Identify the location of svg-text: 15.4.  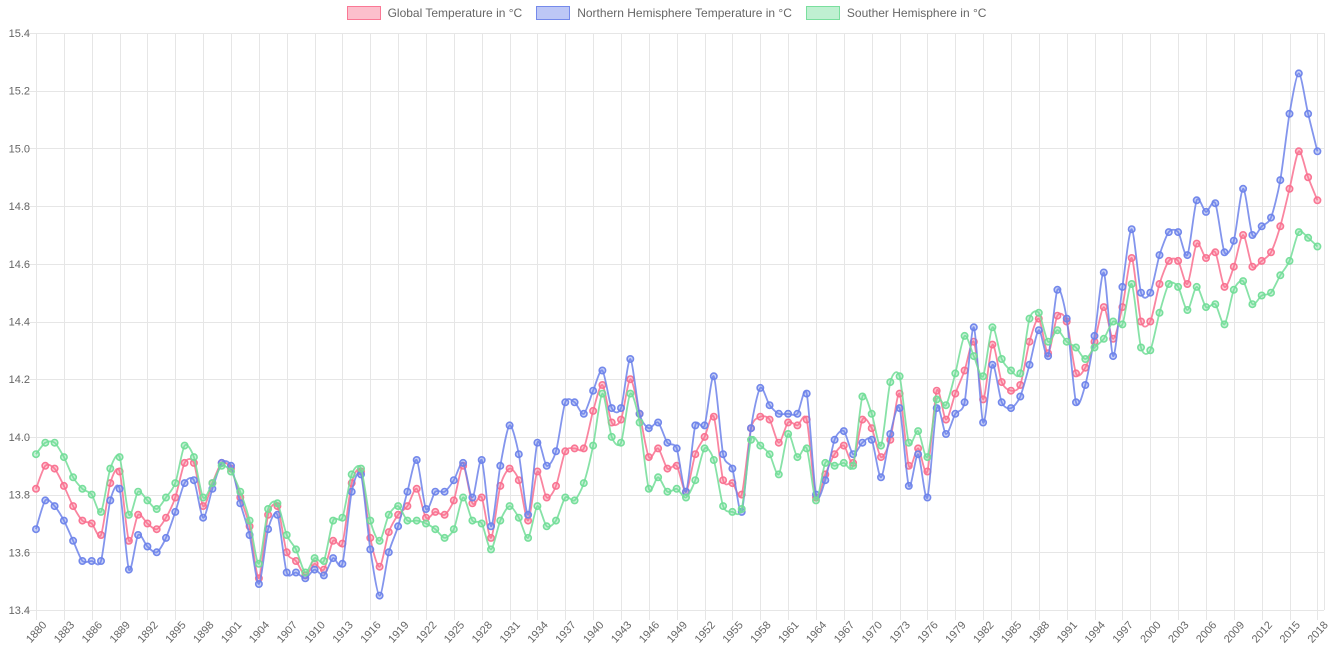
(19, 34).